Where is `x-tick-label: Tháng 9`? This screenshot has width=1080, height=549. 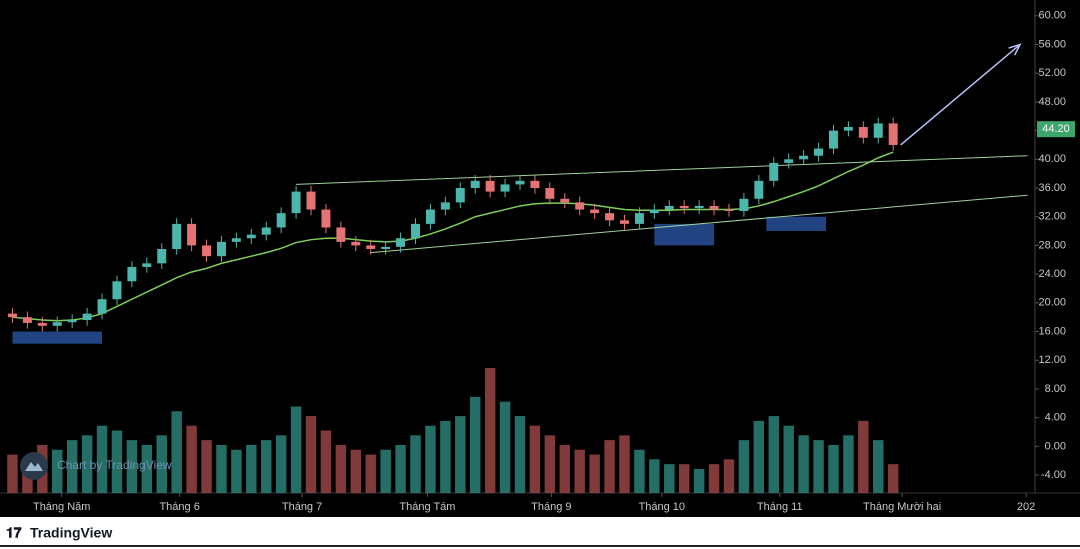
x-tick-label: Tháng 9 is located at coordinates (551, 507).